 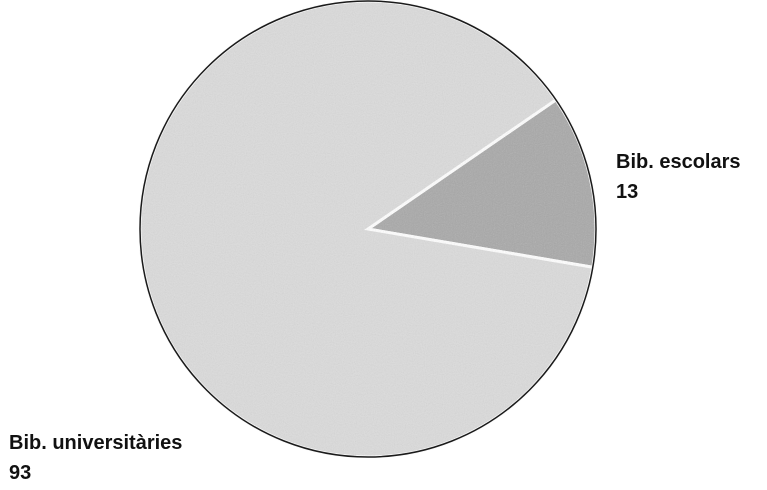 I want to click on slice-value-bib-escolars: 13, so click(x=627, y=192).